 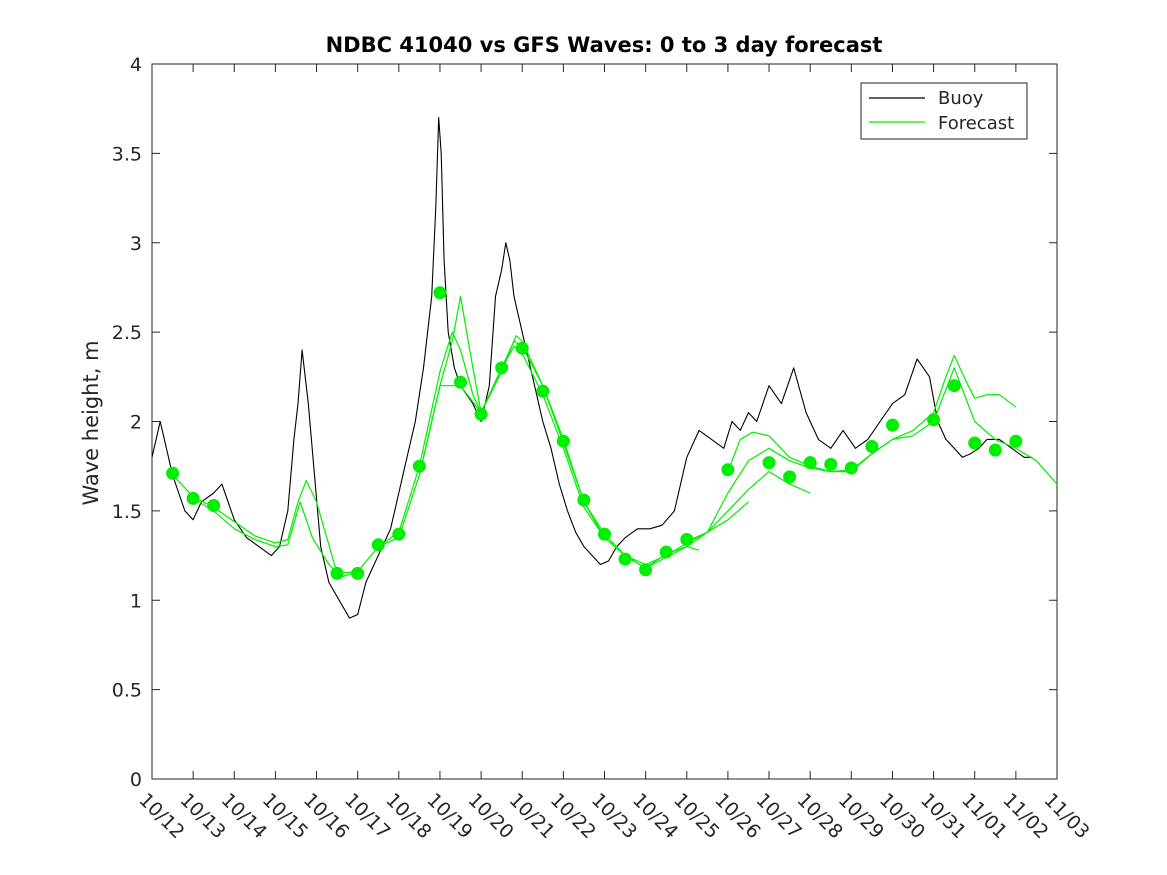 I want to click on x-tick-label: 10/26, so click(x=737, y=816).